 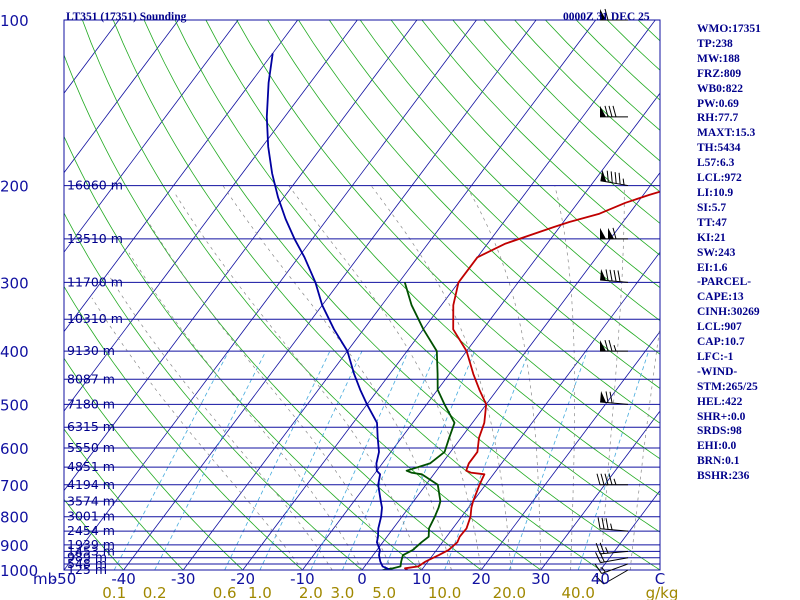 I want to click on temperature-tick-label: 10, so click(x=421, y=579).